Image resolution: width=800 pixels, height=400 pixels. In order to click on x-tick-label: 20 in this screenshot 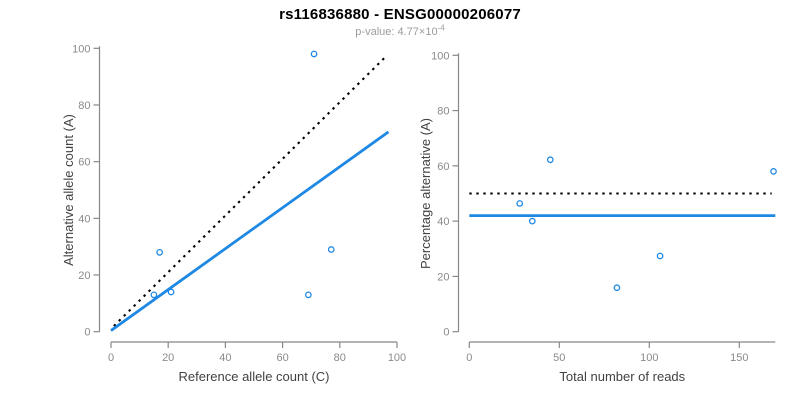, I will do `click(168, 358)`.